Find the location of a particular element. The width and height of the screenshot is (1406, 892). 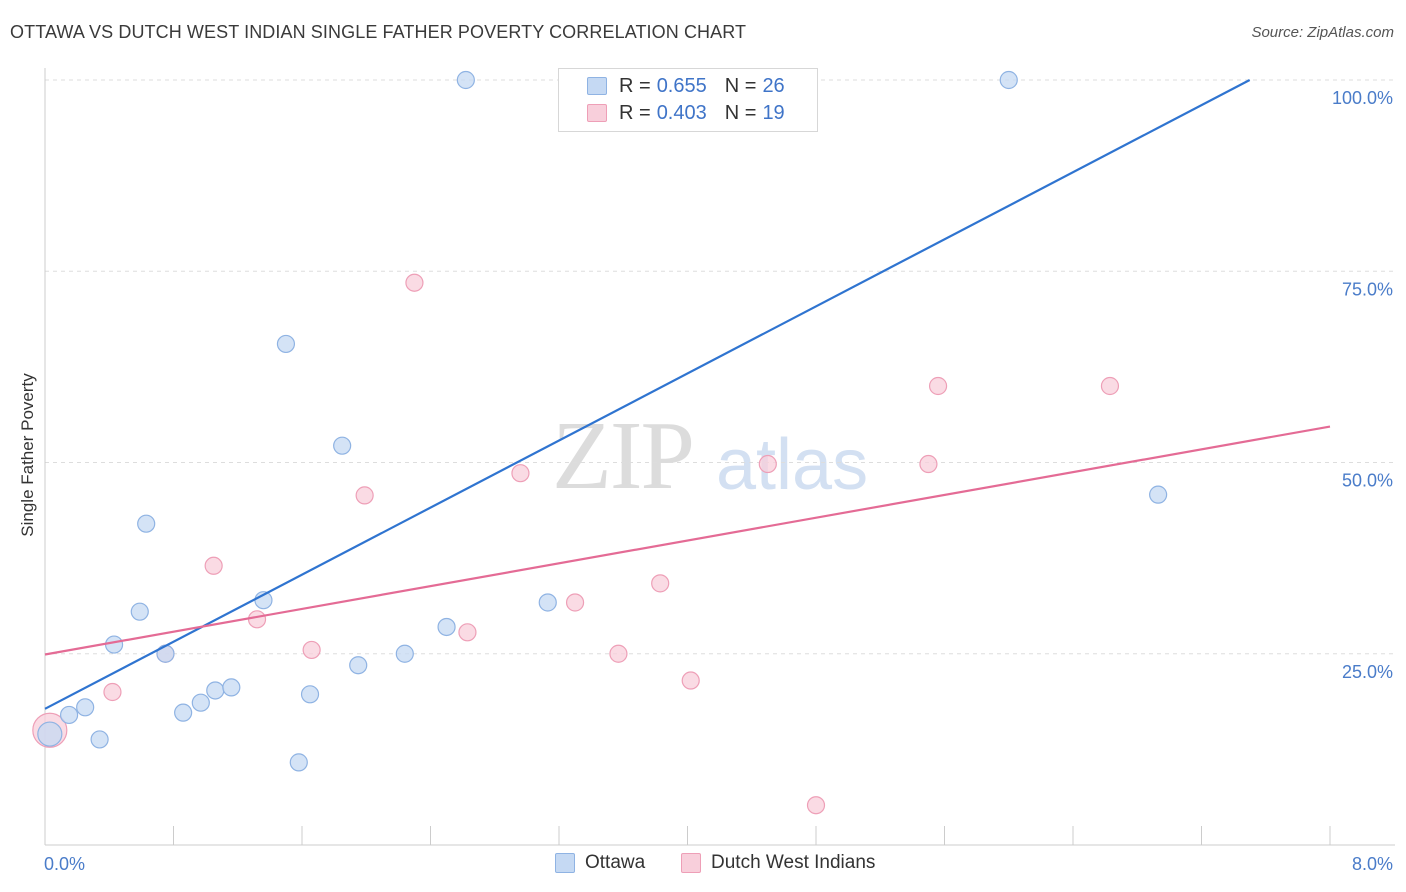

ottawa-n-value: 26 is located at coordinates (773, 85).